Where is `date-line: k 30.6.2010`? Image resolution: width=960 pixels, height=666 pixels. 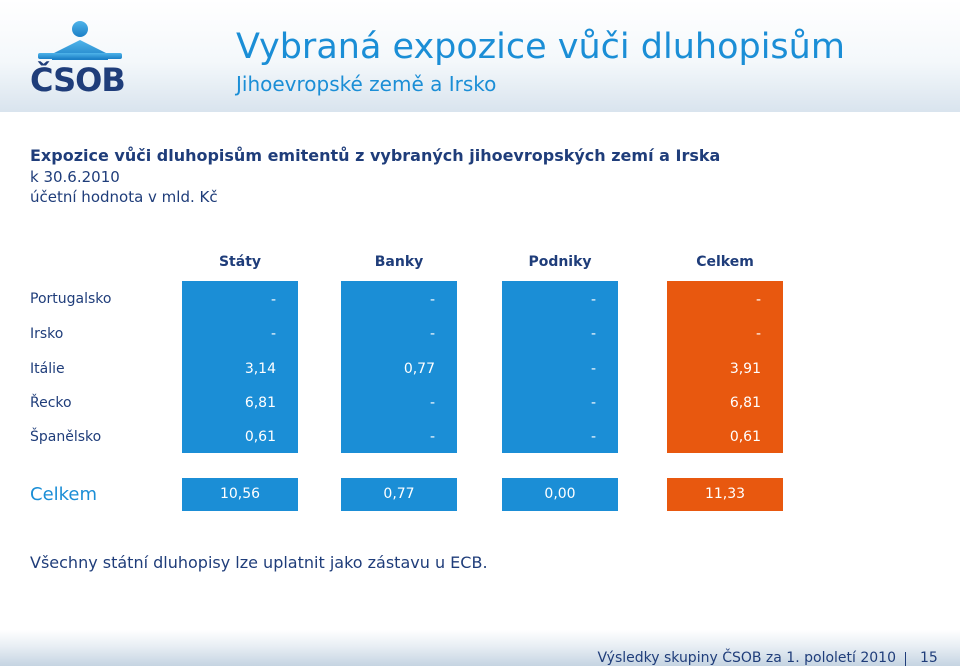
date-line: k 30.6.2010 is located at coordinates (75, 177).